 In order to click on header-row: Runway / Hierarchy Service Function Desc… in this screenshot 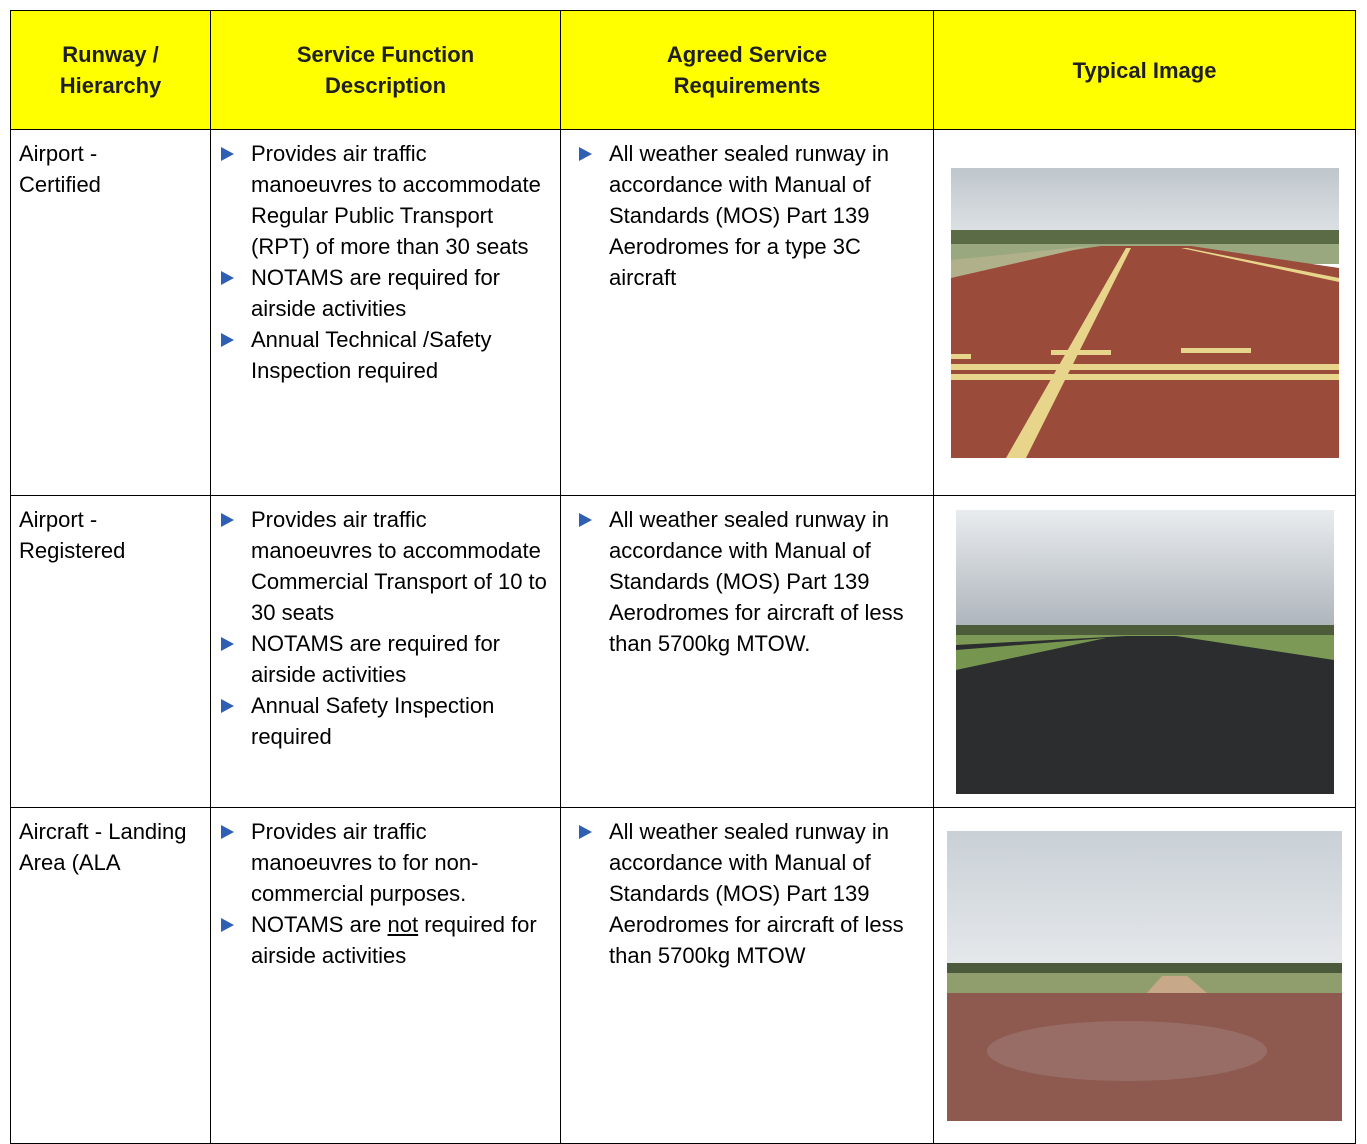, I will do `click(683, 70)`.